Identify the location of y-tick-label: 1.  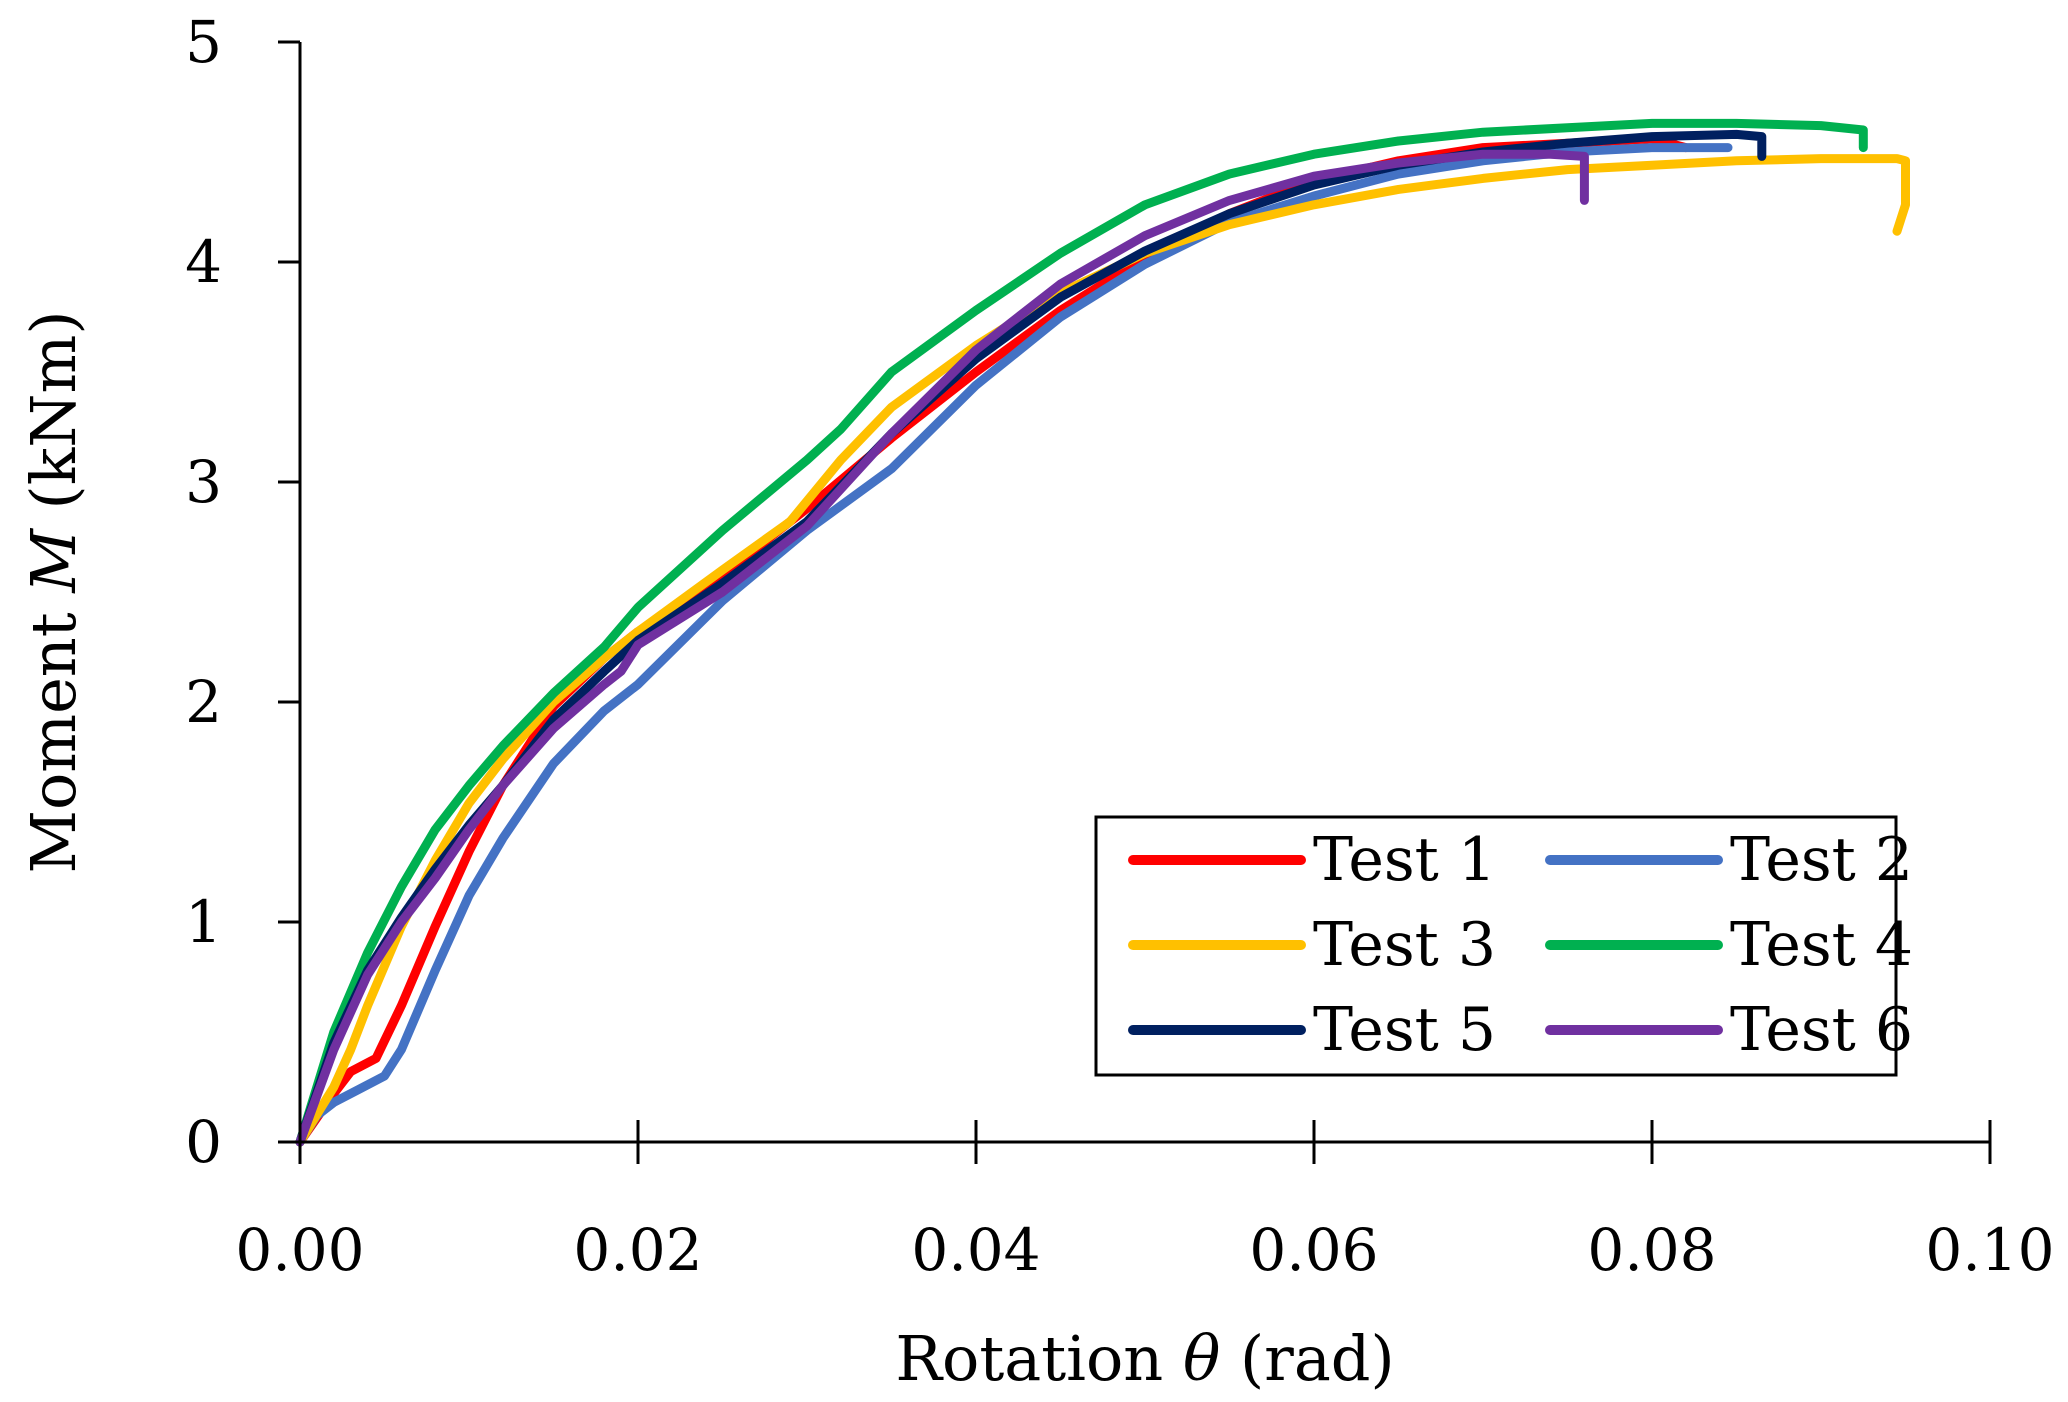
(203, 922).